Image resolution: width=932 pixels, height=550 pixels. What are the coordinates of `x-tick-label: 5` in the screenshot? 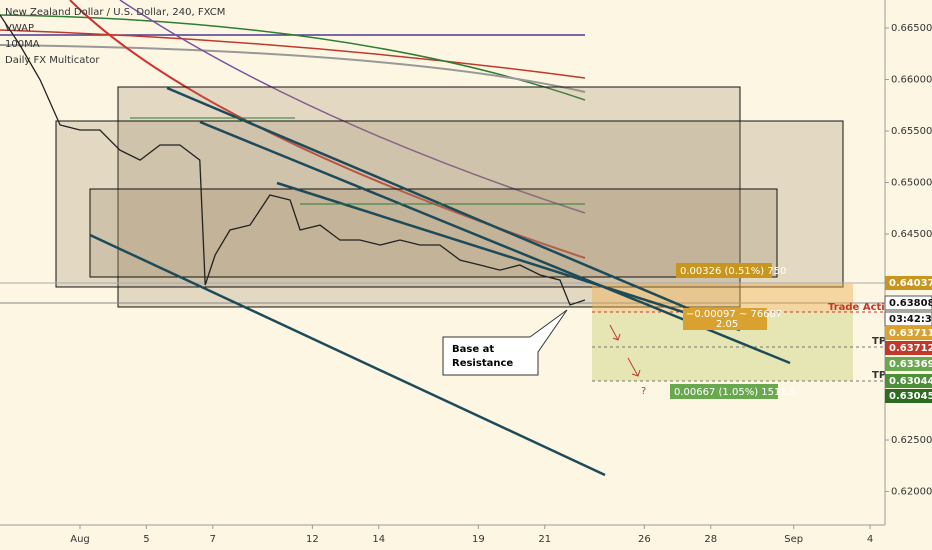 It's located at (146, 539).